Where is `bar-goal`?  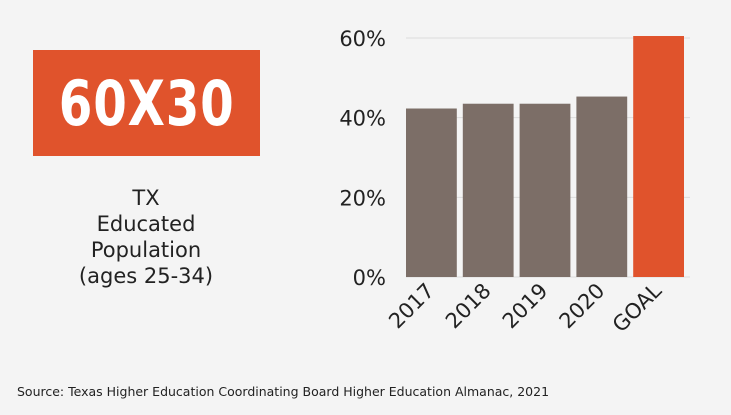 bar-goal is located at coordinates (658, 157).